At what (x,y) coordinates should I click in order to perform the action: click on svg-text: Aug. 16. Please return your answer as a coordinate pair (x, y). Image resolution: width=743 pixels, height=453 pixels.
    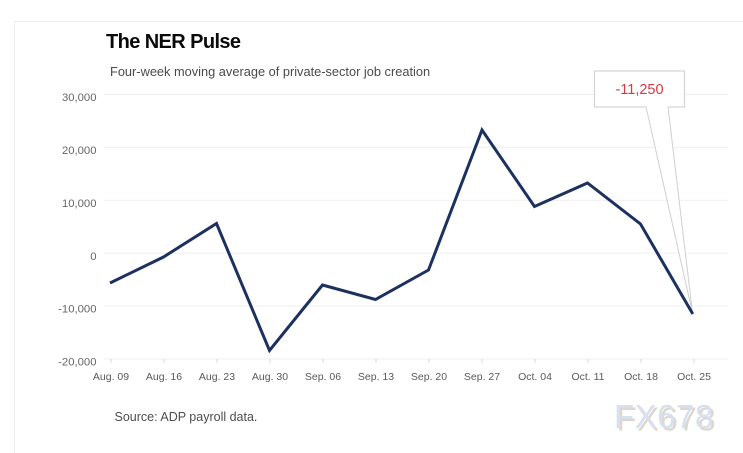
    Looking at the image, I should click on (164, 377).